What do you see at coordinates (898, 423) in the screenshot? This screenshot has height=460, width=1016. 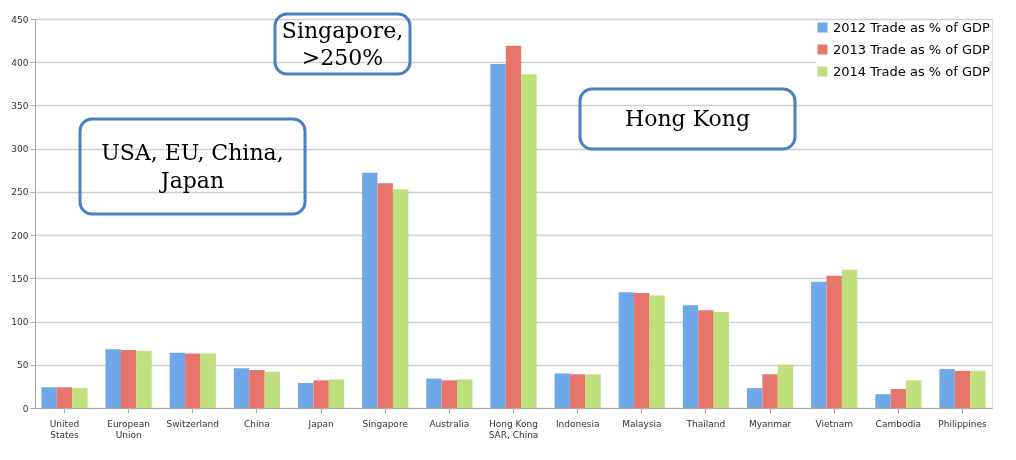 I see `x-tick-label: Cambodia` at bounding box center [898, 423].